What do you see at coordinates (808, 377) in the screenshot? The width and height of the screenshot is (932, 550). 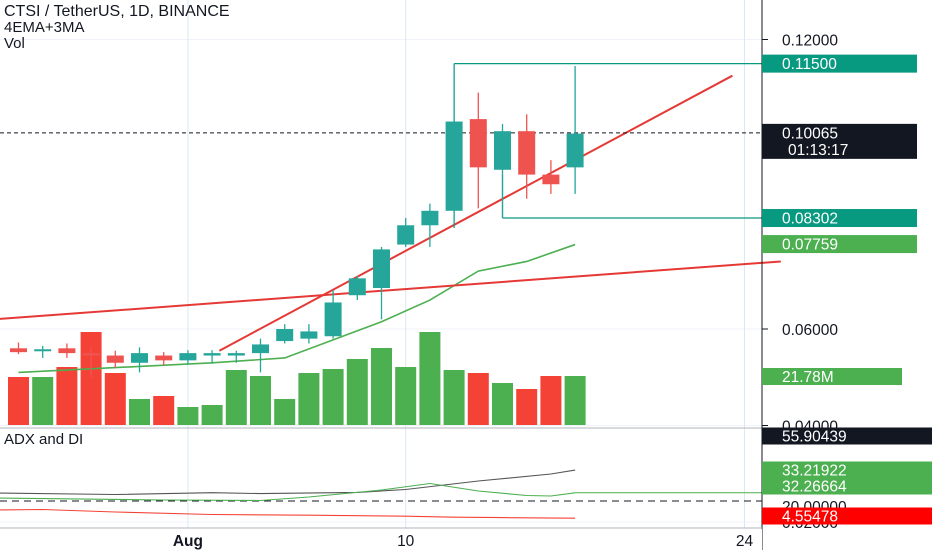 I see `volume-label: 21.78M` at bounding box center [808, 377].